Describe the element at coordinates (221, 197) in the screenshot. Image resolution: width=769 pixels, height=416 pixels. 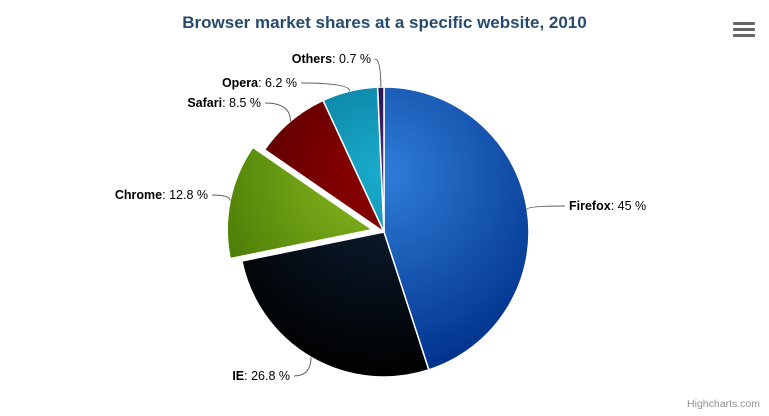
I see `pie-label-connector-chrome` at that location.